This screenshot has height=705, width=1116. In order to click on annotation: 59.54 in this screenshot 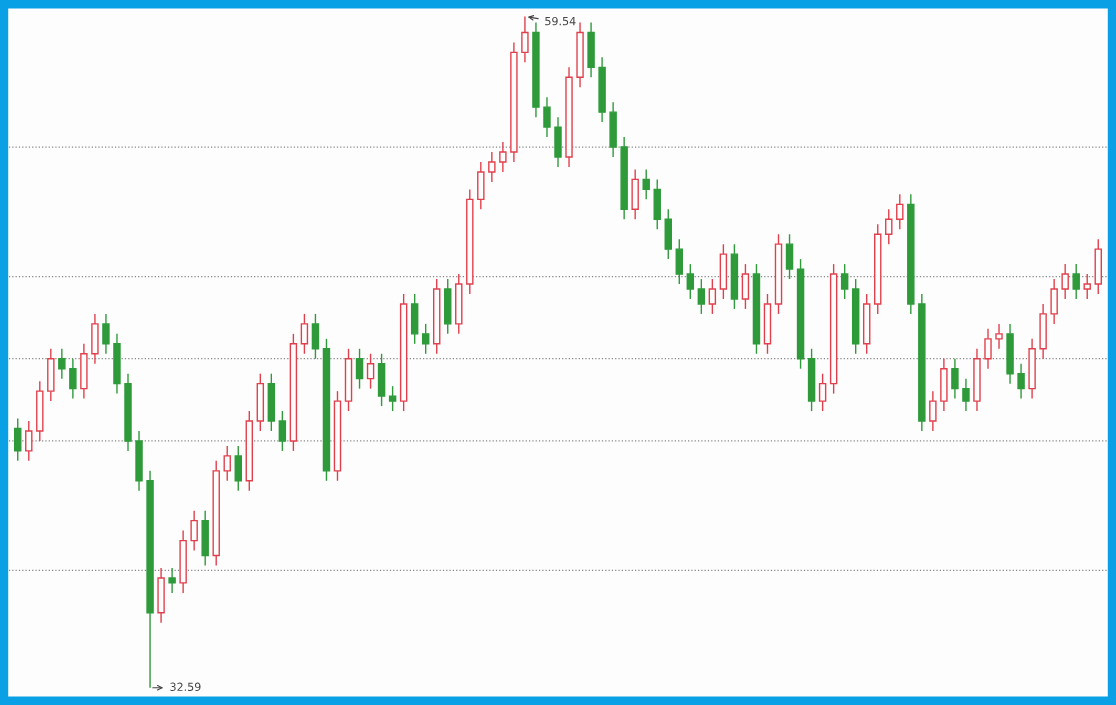, I will do `click(560, 21)`.